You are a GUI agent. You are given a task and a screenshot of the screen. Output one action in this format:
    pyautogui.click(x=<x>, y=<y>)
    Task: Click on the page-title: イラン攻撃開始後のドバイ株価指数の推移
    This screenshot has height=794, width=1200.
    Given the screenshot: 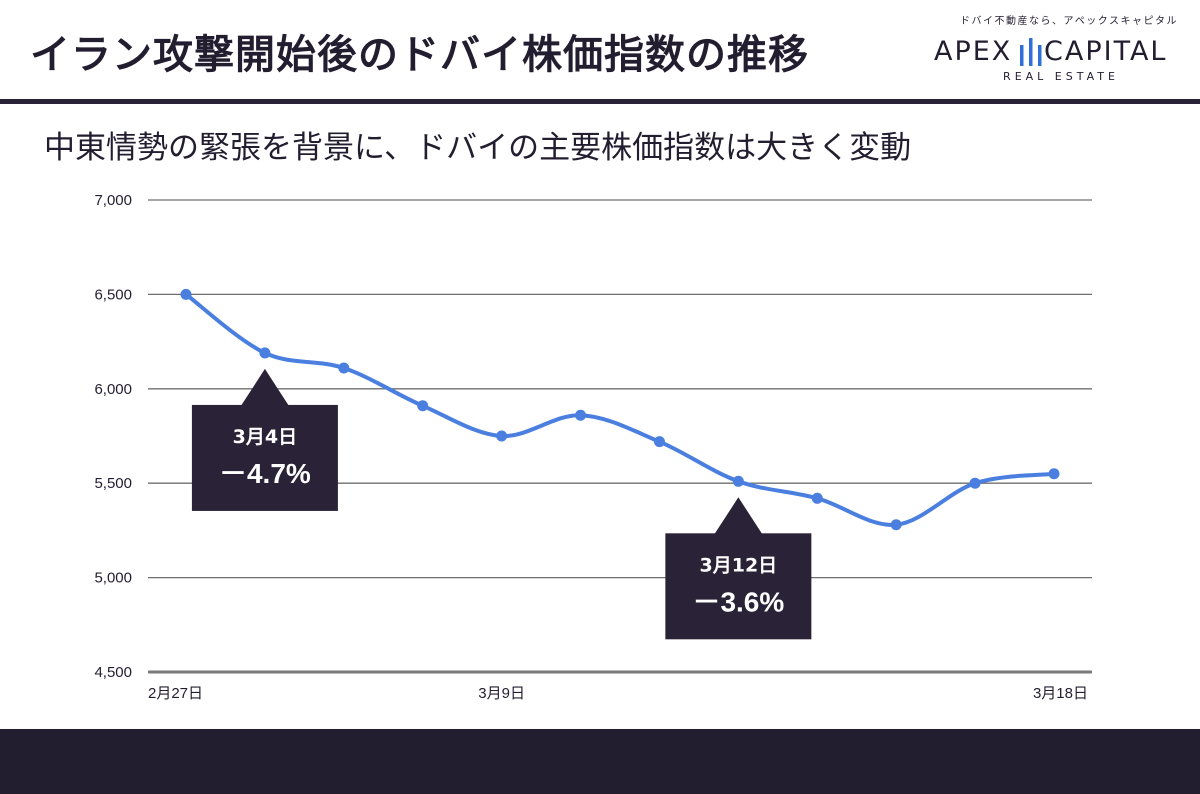 What is the action you would take?
    pyautogui.click(x=419, y=55)
    